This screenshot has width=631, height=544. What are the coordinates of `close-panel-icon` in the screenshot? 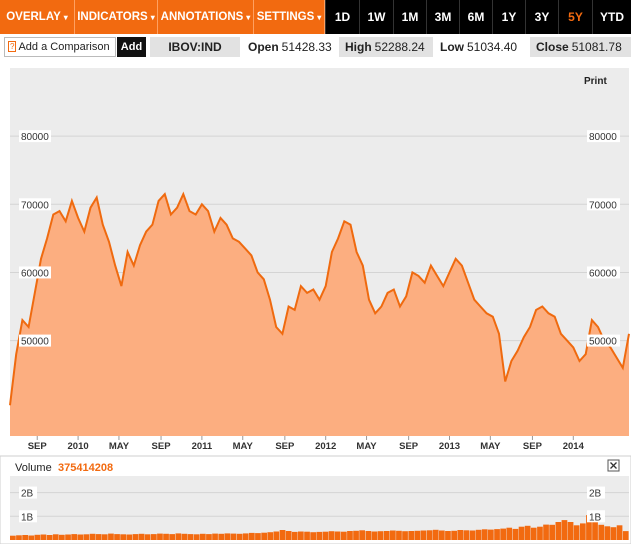 It's located at (613, 465).